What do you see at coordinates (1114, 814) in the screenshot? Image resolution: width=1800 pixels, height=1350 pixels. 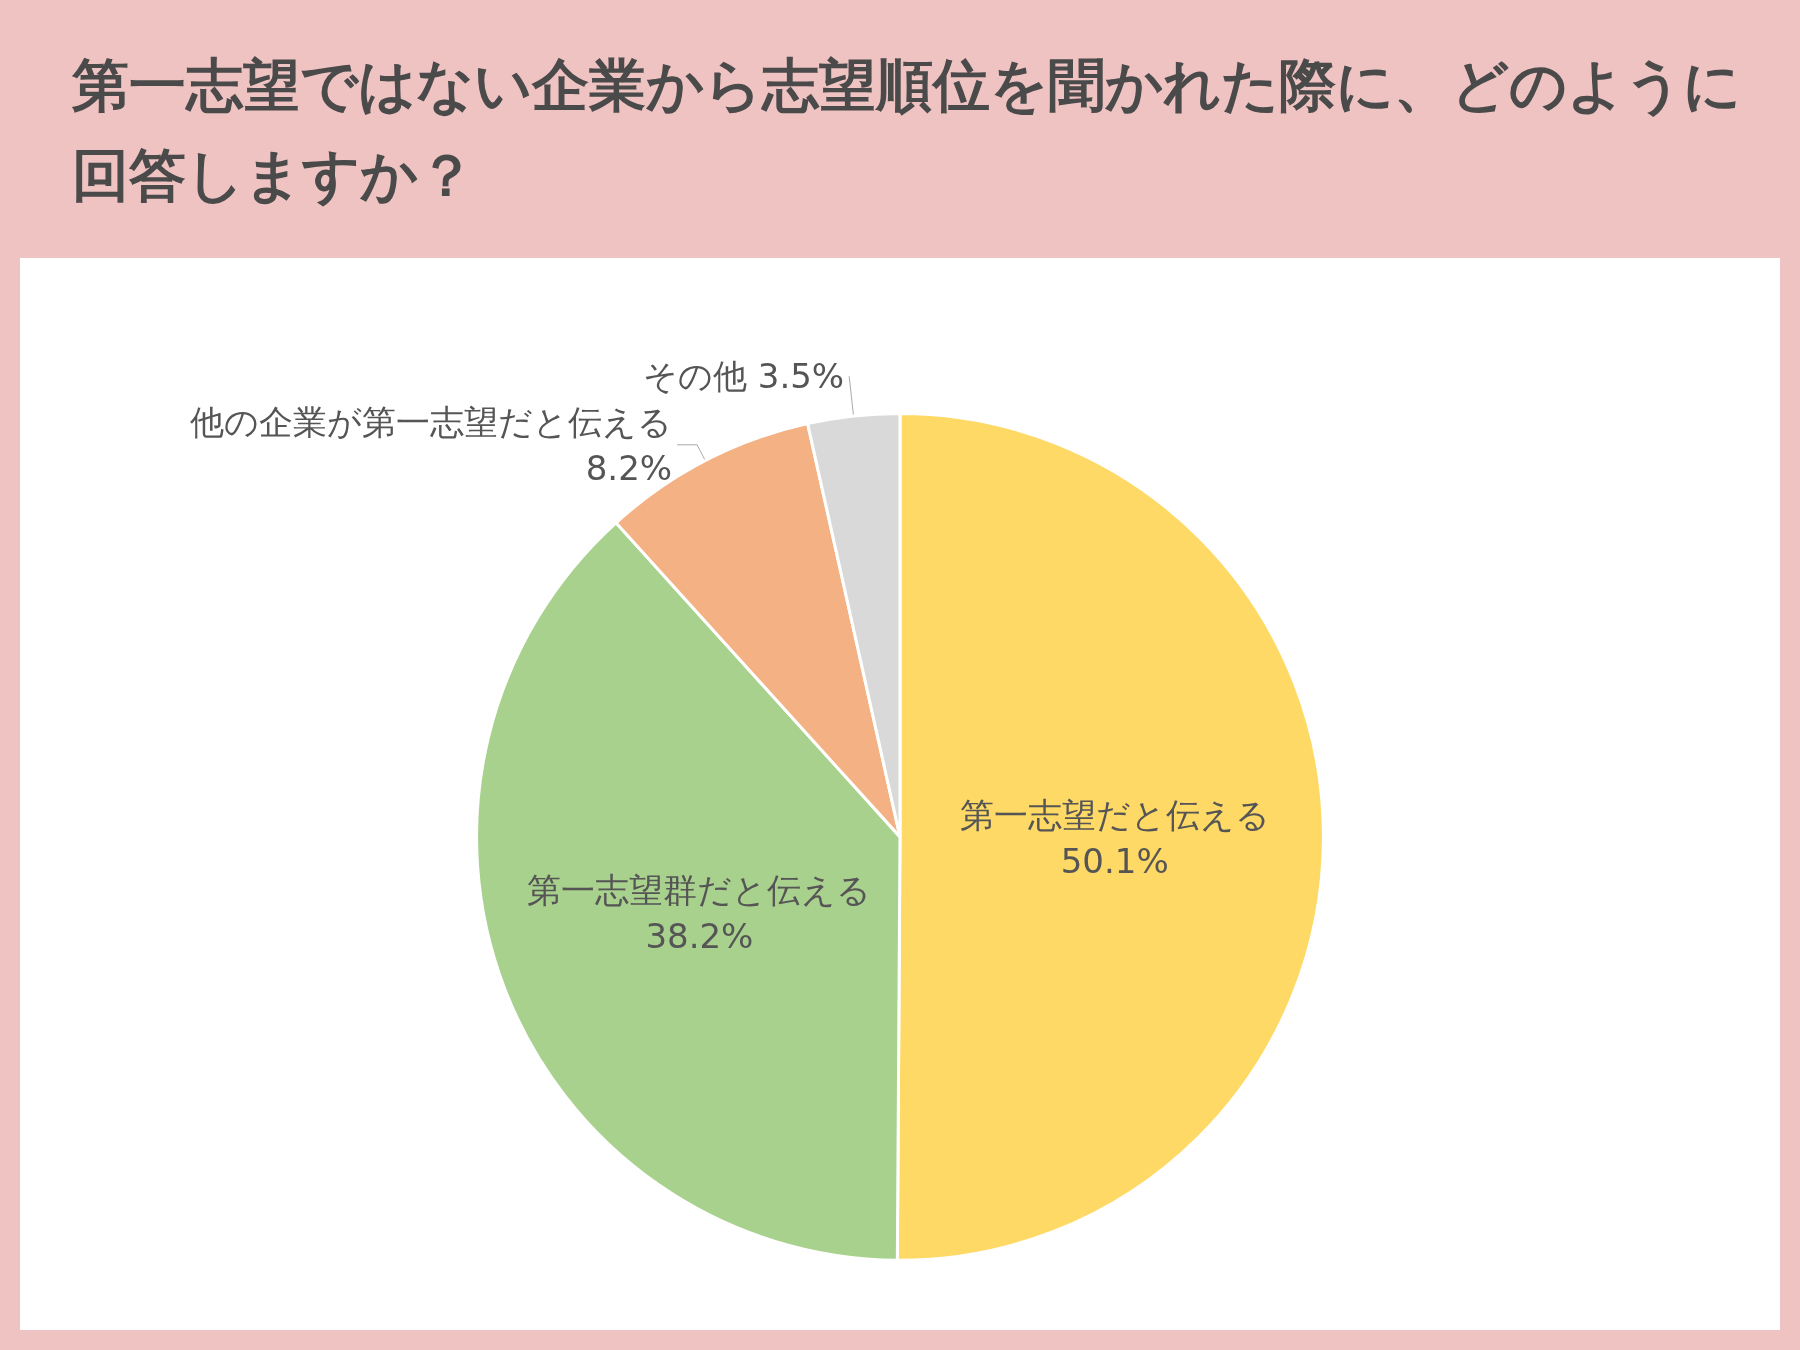 I see `slice-label: 第一志望だと伝える` at bounding box center [1114, 814].